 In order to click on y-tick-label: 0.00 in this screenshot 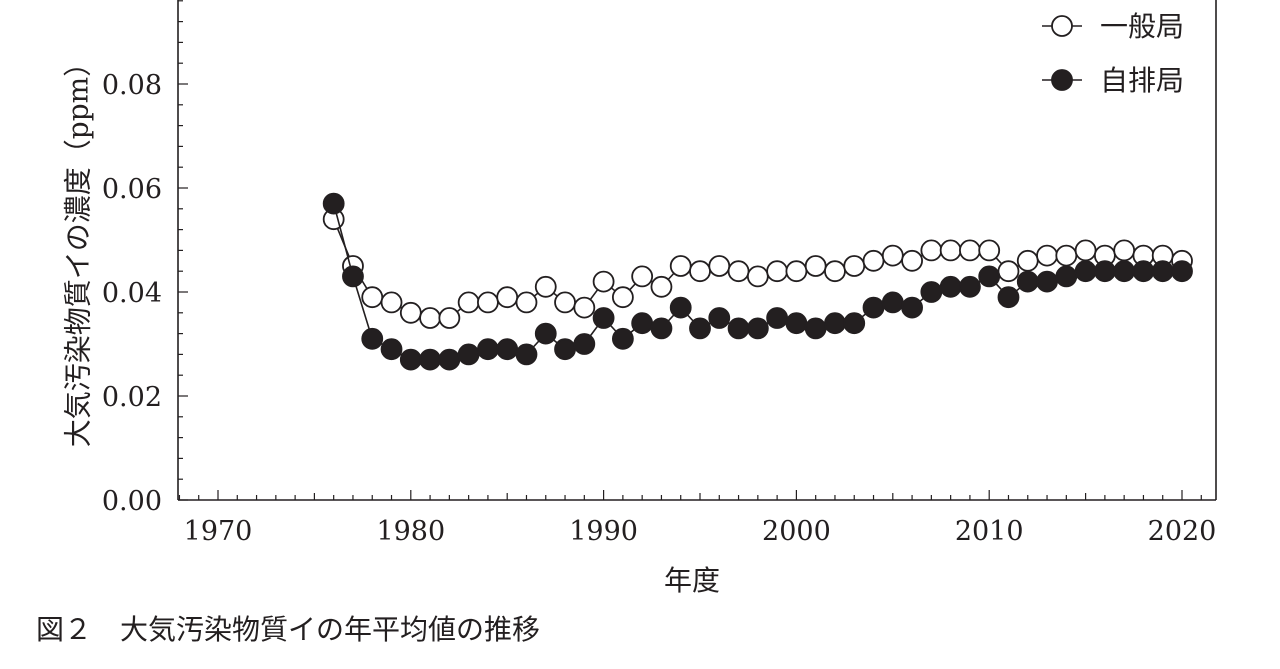, I will do `click(132, 501)`.